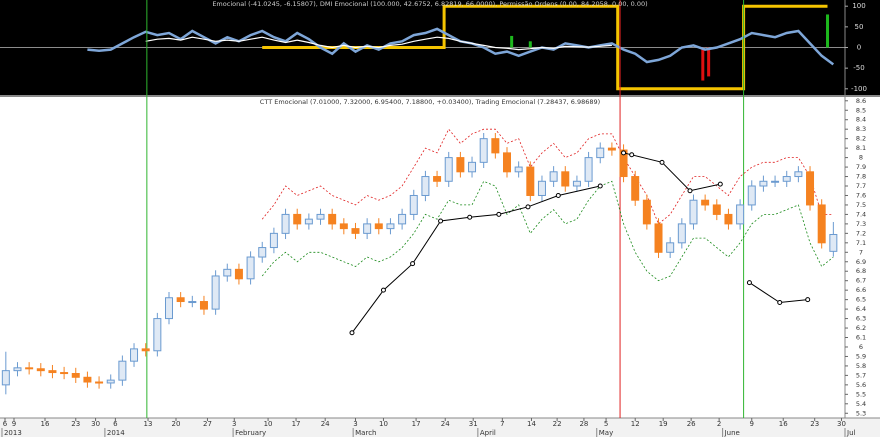 The width and height of the screenshot is (880, 437). Describe the element at coordinates (547, 176) in the screenshot. I see `band-line` at that location.